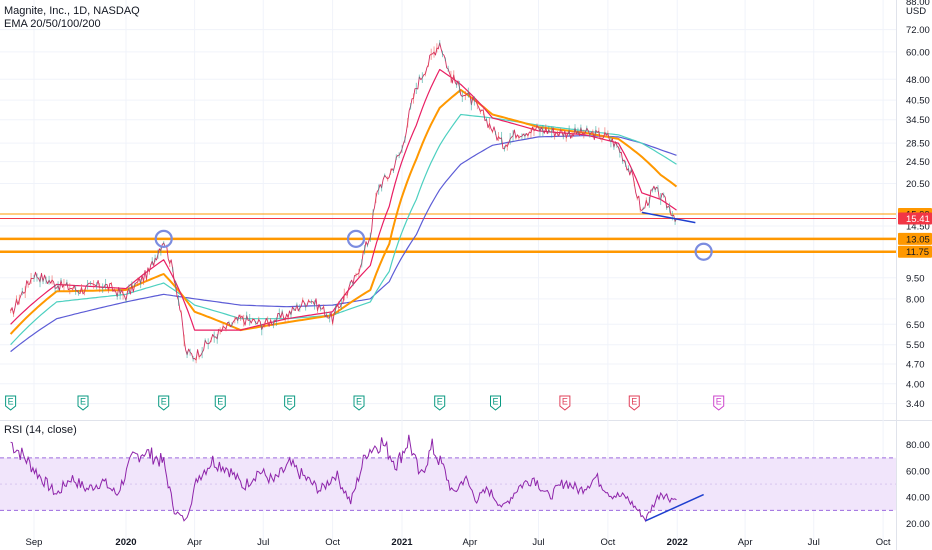  I want to click on price-tick-label-7: 20.50, so click(918, 184).